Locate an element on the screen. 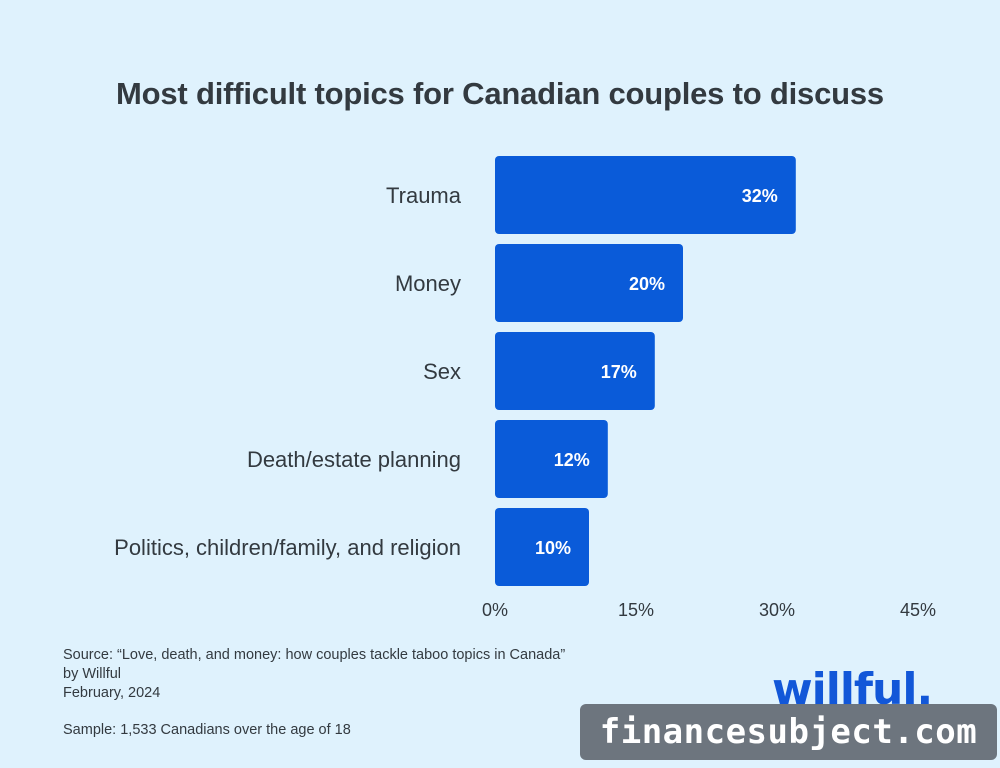 This screenshot has width=1000, height=768. source-line-2: by Willful is located at coordinates (92, 674).